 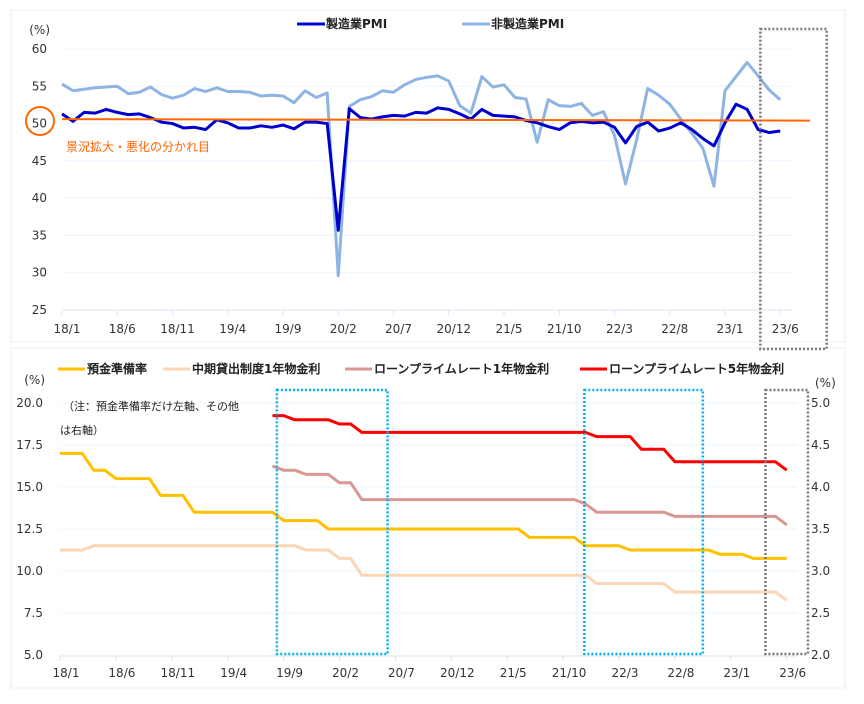 What do you see at coordinates (29, 571) in the screenshot?
I see `y-left-tick-label: 10.0` at bounding box center [29, 571].